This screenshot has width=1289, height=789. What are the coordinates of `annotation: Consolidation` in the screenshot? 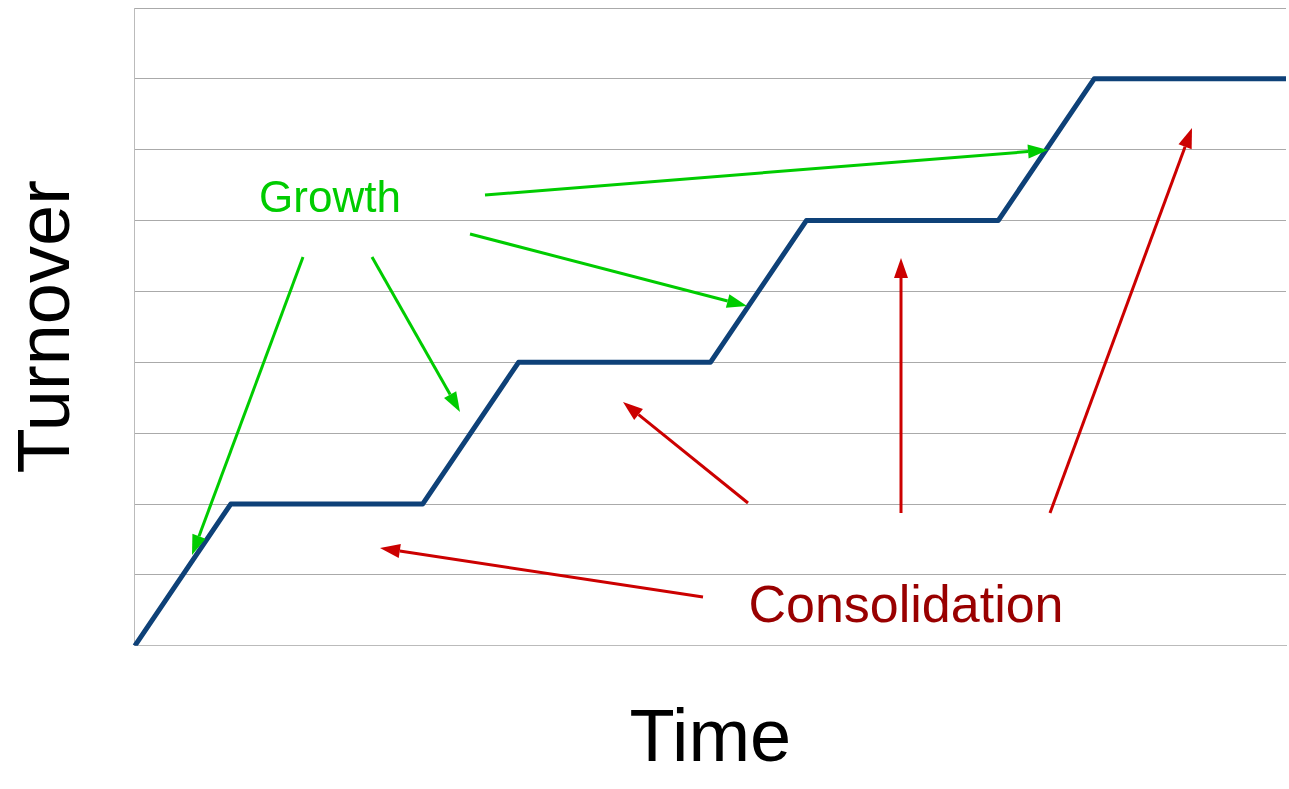 It's located at (906, 604).